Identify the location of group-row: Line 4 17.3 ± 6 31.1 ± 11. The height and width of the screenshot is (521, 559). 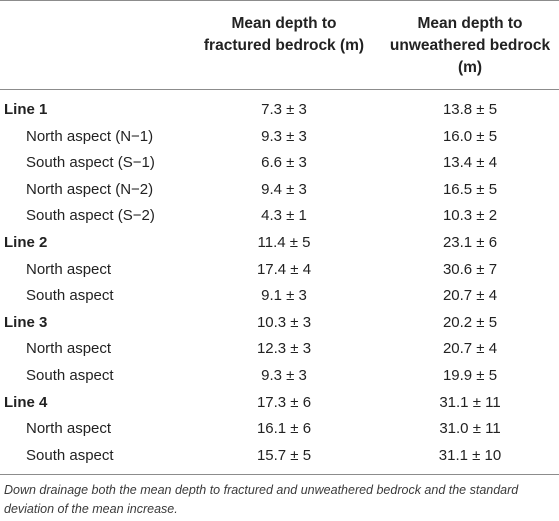
(279, 403).